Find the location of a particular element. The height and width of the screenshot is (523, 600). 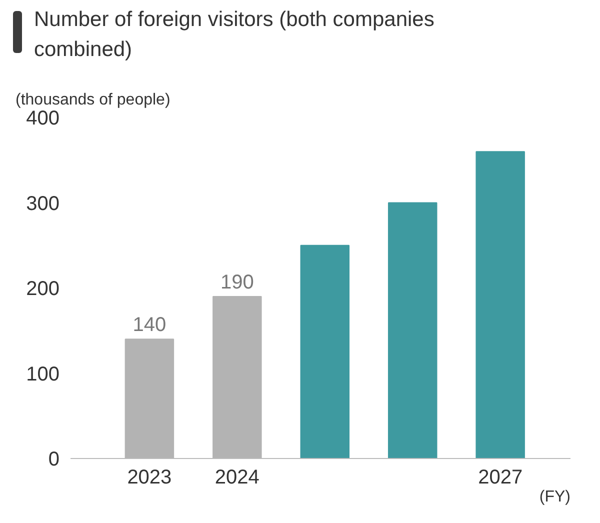

x-axis-title: (FY) is located at coordinates (555, 497).